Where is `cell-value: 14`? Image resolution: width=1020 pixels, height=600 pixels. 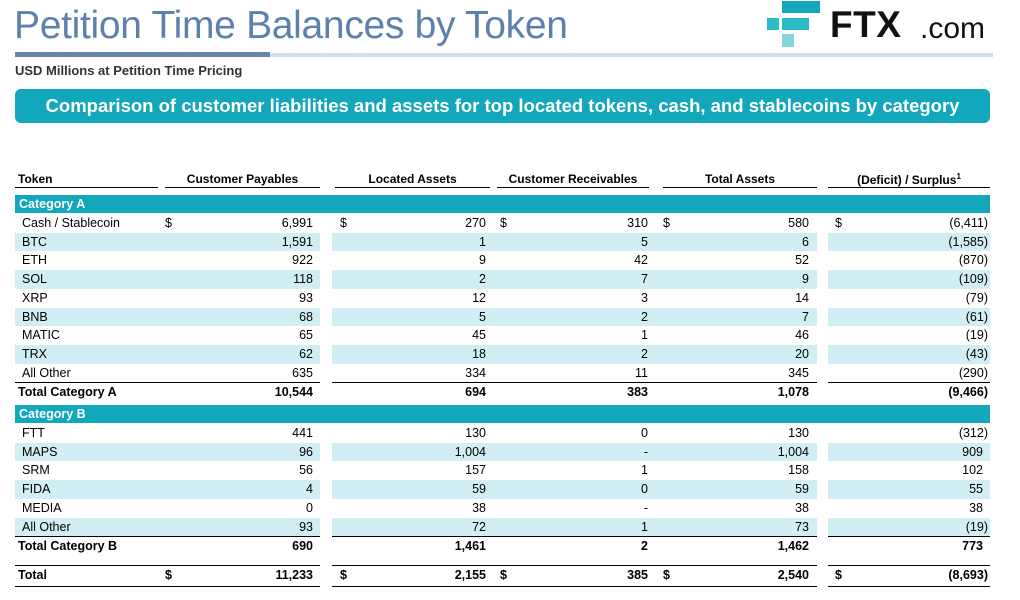
cell-value: 14 is located at coordinates (802, 297).